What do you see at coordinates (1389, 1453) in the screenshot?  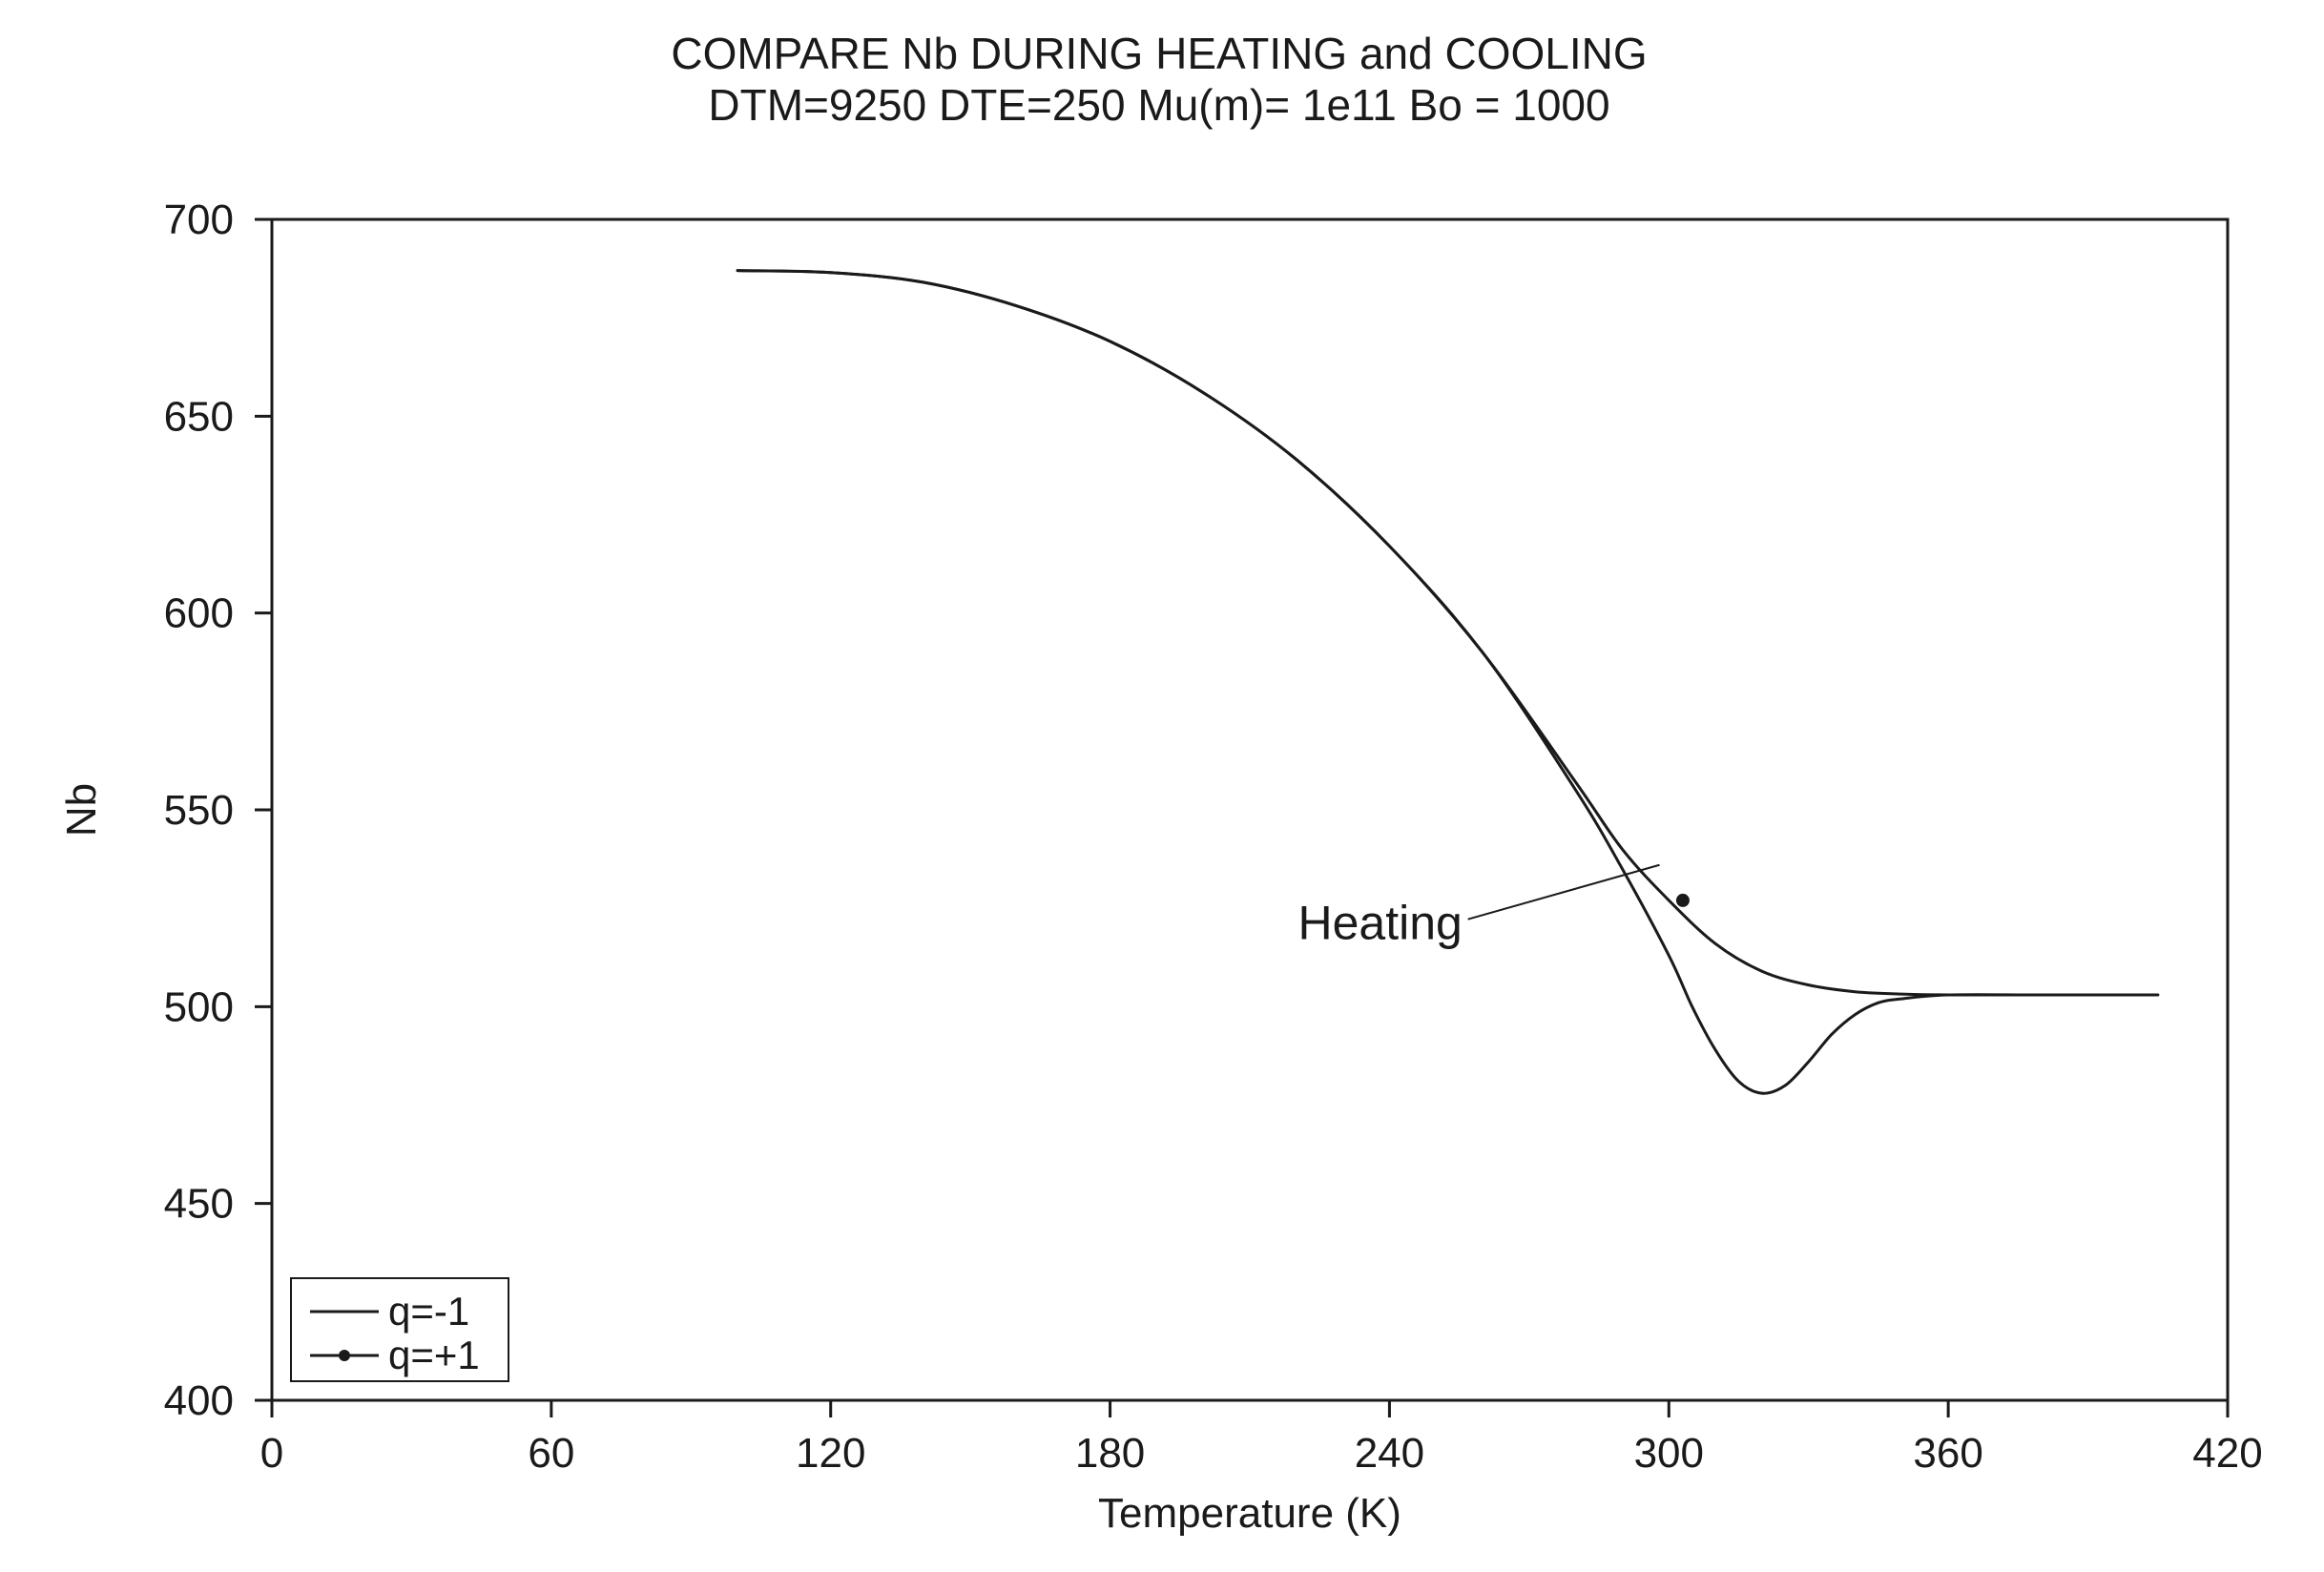 I see `x-tick-label: 240` at bounding box center [1389, 1453].